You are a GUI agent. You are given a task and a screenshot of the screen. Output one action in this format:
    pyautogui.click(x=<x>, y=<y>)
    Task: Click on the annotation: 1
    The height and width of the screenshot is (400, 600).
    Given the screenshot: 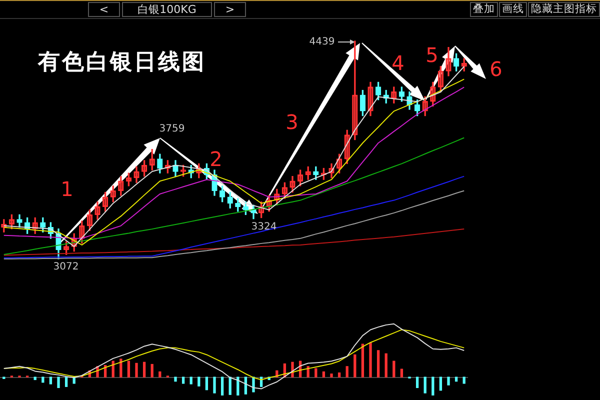 What is the action you would take?
    pyautogui.click(x=67, y=189)
    